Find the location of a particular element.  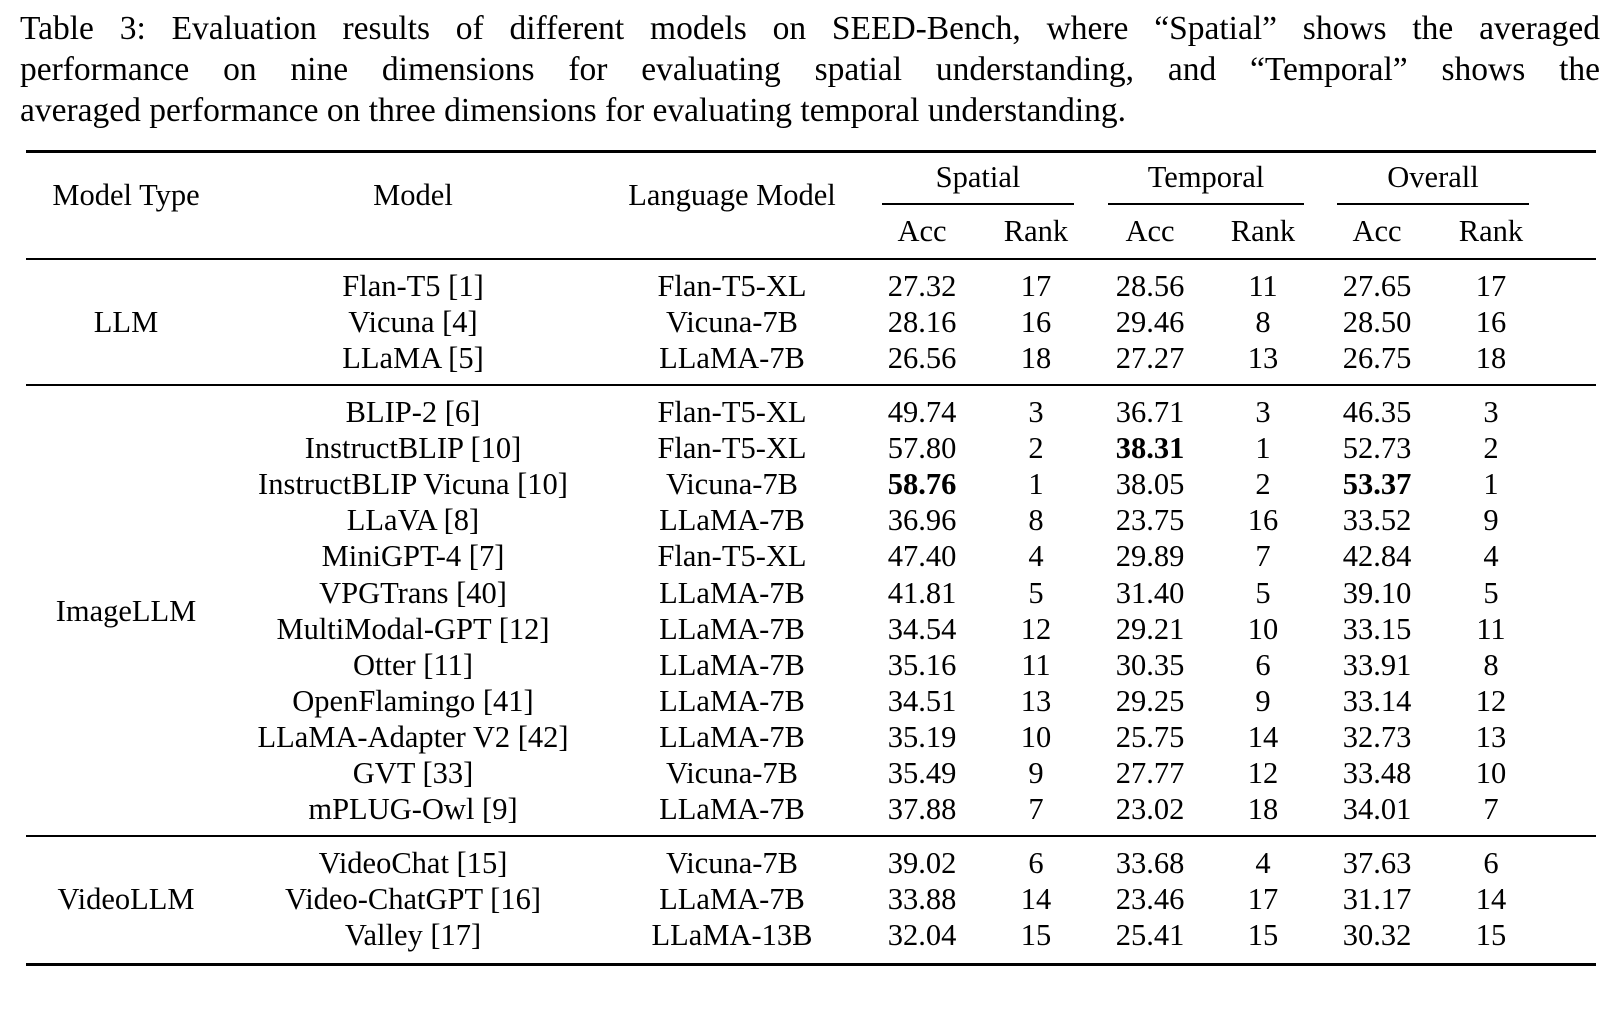

table-cell-s-acc: 32.04 is located at coordinates (922, 935).